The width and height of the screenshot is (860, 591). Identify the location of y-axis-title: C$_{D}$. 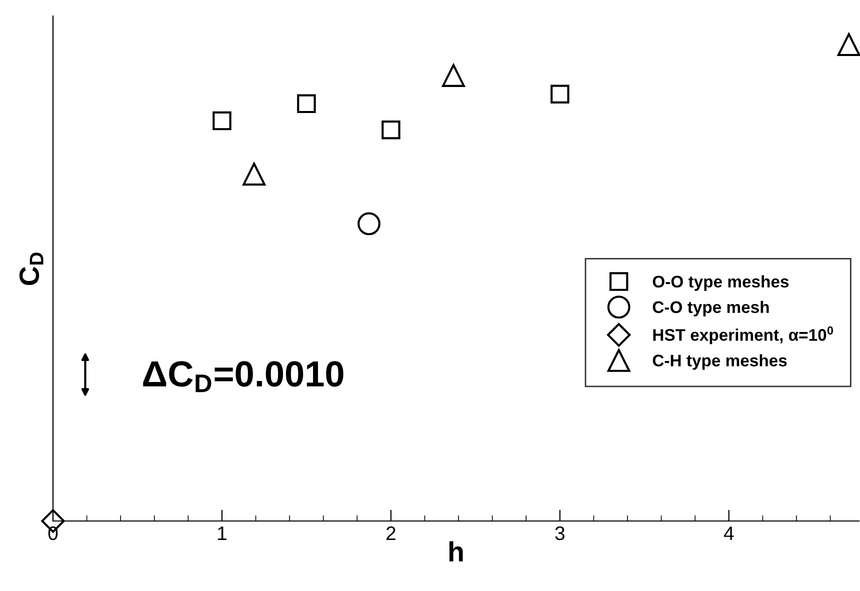
(31, 268).